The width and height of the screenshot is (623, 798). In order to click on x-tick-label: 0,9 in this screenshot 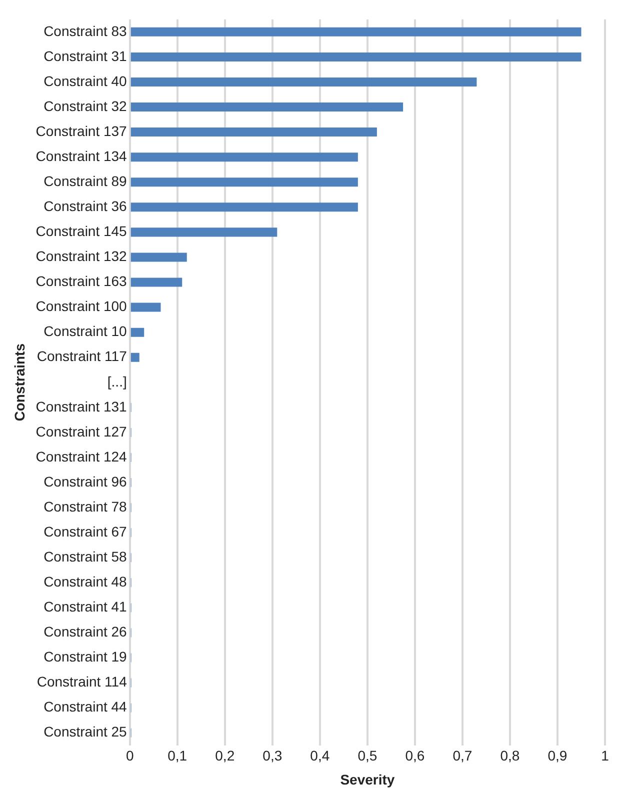, I will do `click(558, 756)`.